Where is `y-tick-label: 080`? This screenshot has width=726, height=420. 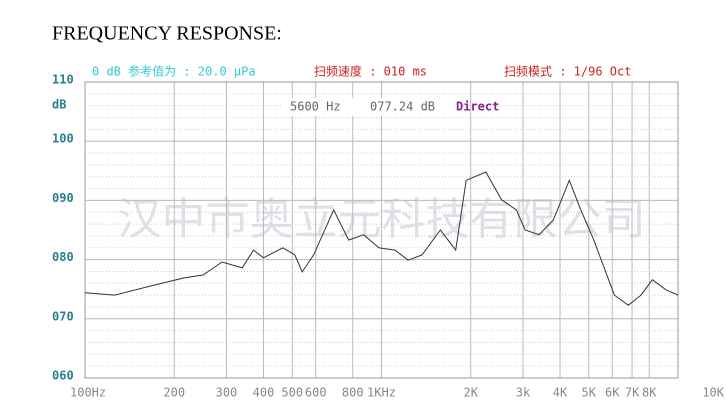
y-tick-label: 080 is located at coordinates (63, 257).